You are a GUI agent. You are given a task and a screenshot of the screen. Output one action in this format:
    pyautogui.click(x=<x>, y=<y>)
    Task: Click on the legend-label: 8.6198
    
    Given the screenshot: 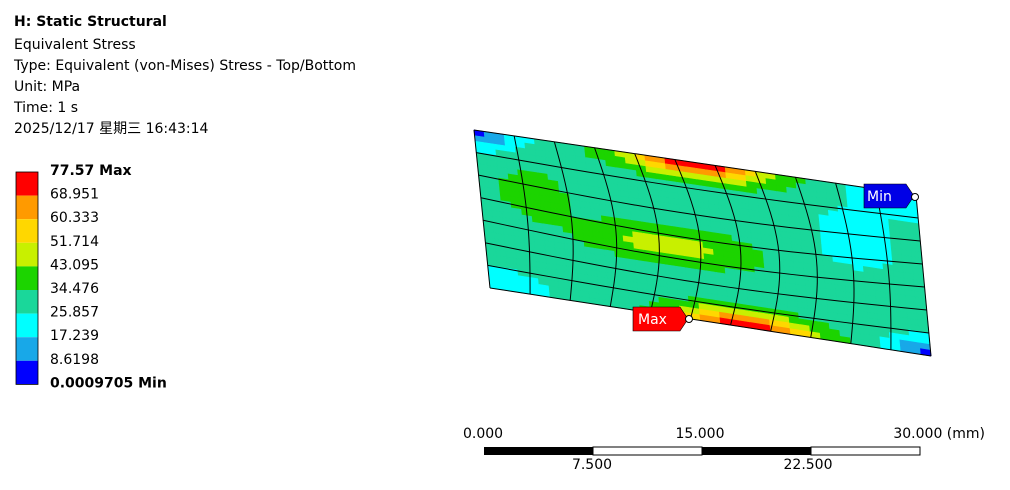 What is the action you would take?
    pyautogui.click(x=74, y=360)
    